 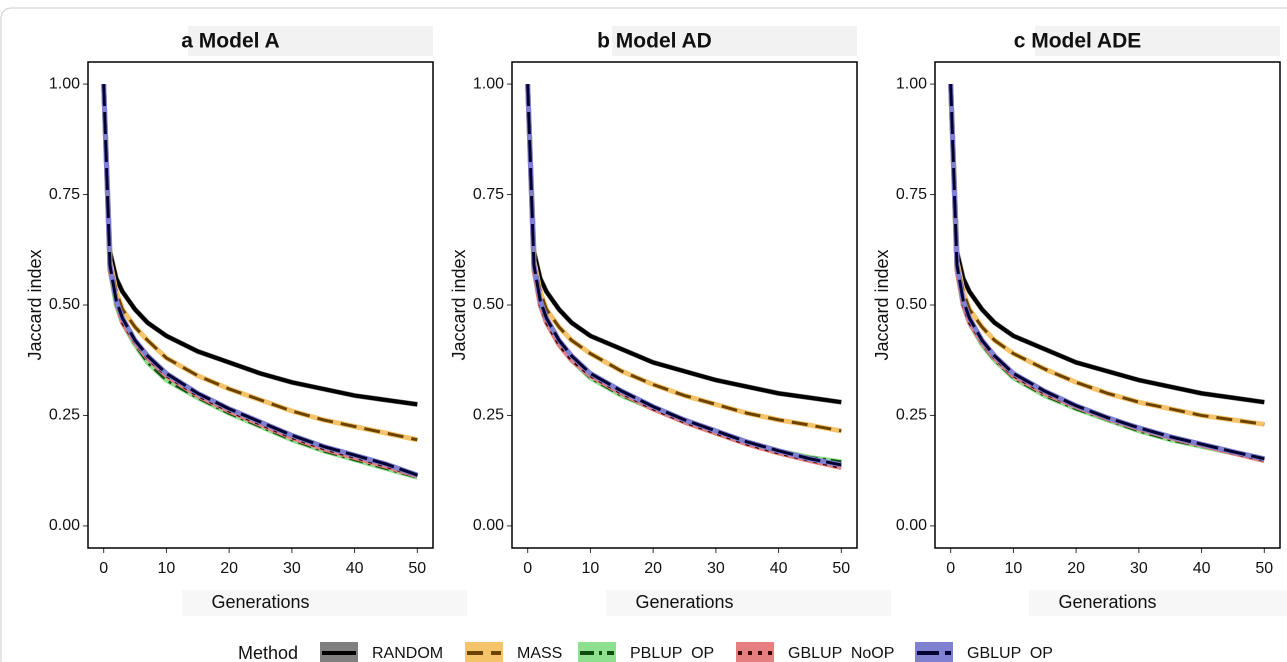 What do you see at coordinates (654, 41) in the screenshot?
I see `panel-title: b Model AD` at bounding box center [654, 41].